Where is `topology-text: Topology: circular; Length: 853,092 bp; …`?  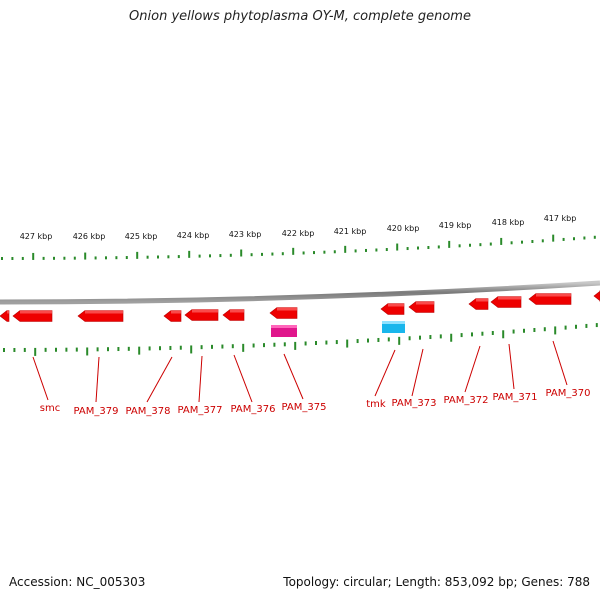 topology-text: Topology: circular; Length: 853,092 bp; … is located at coordinates (436, 582).